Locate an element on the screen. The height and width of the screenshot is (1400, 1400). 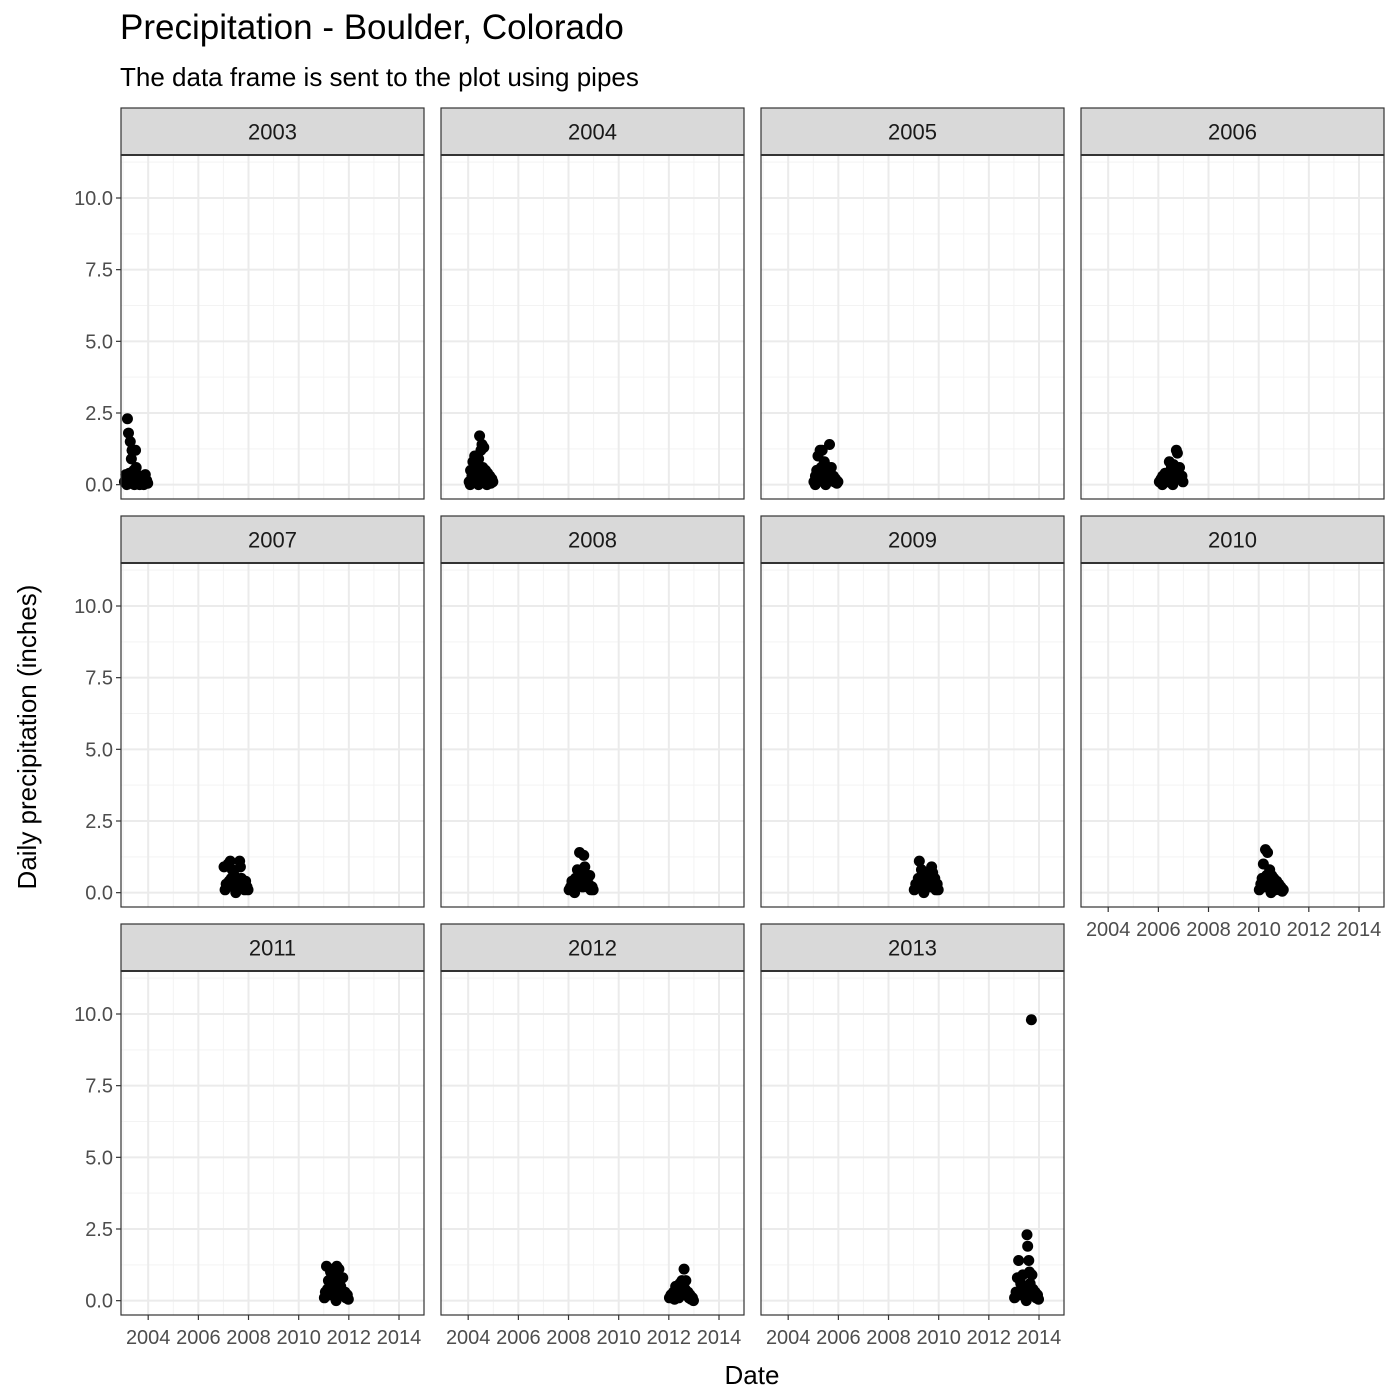
facet-panel-2005: 2005 is located at coordinates (912, 303).